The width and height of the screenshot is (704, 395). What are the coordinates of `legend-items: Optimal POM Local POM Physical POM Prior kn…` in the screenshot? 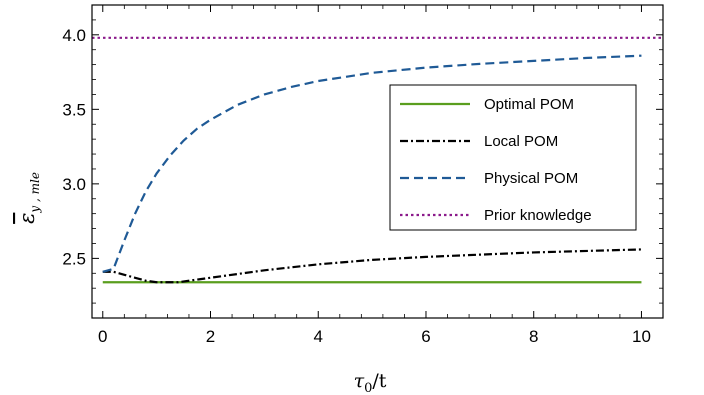 It's located at (496, 160).